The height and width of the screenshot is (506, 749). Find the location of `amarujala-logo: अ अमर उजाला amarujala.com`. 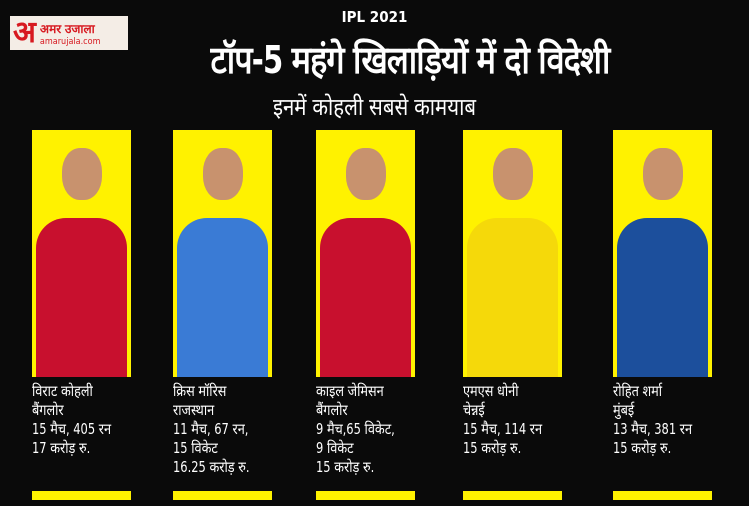

amarujala-logo: अ अमर उजाला amarujala.com is located at coordinates (69, 33).